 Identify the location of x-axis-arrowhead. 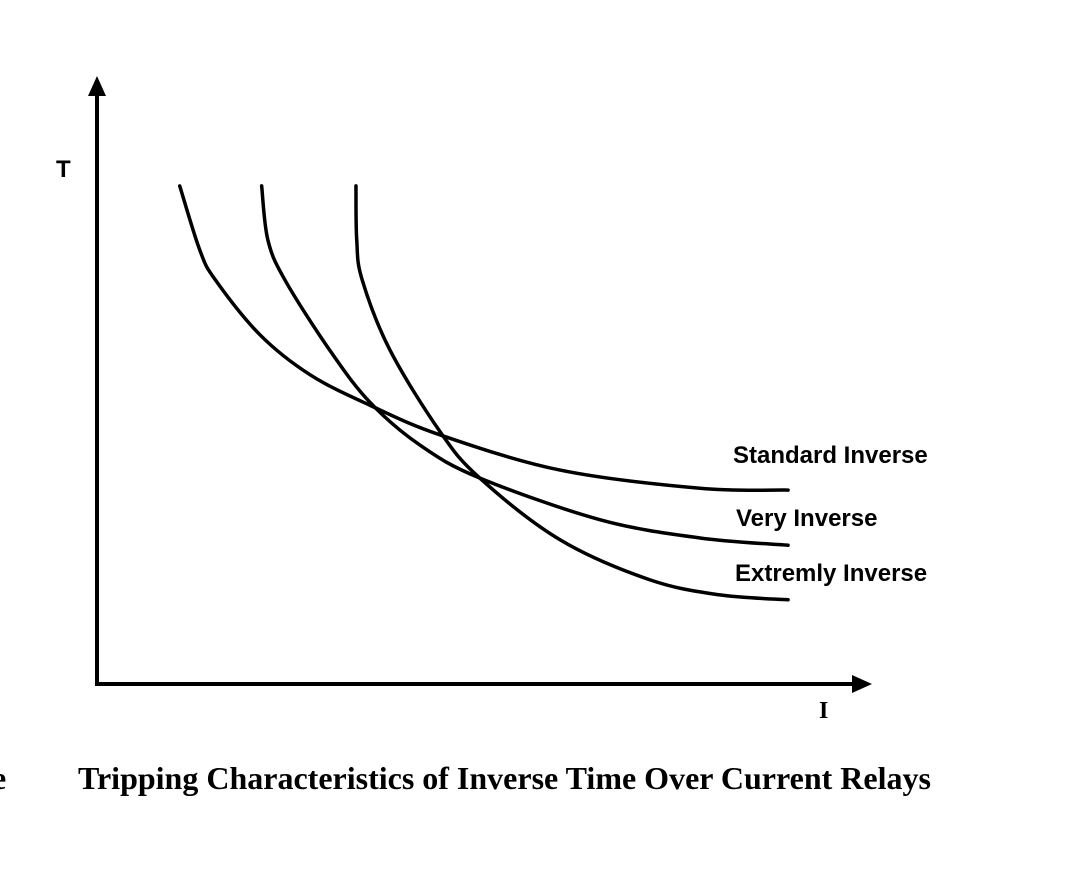
(862, 684).